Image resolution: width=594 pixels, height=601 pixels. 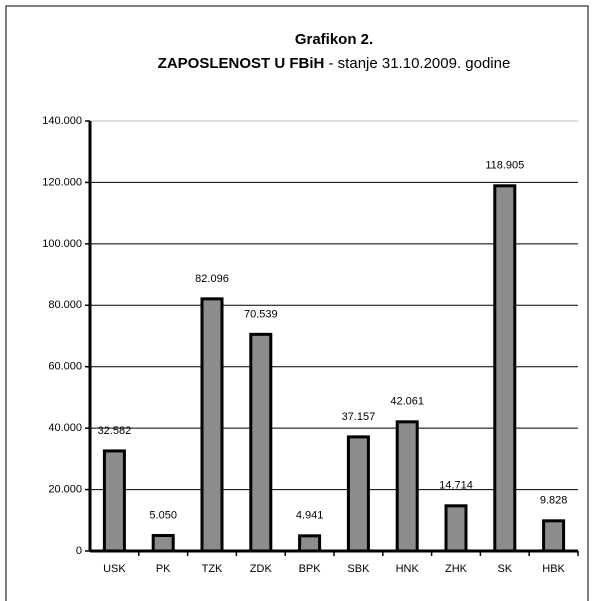 I want to click on x-tick-label: SBK, so click(x=358, y=569).